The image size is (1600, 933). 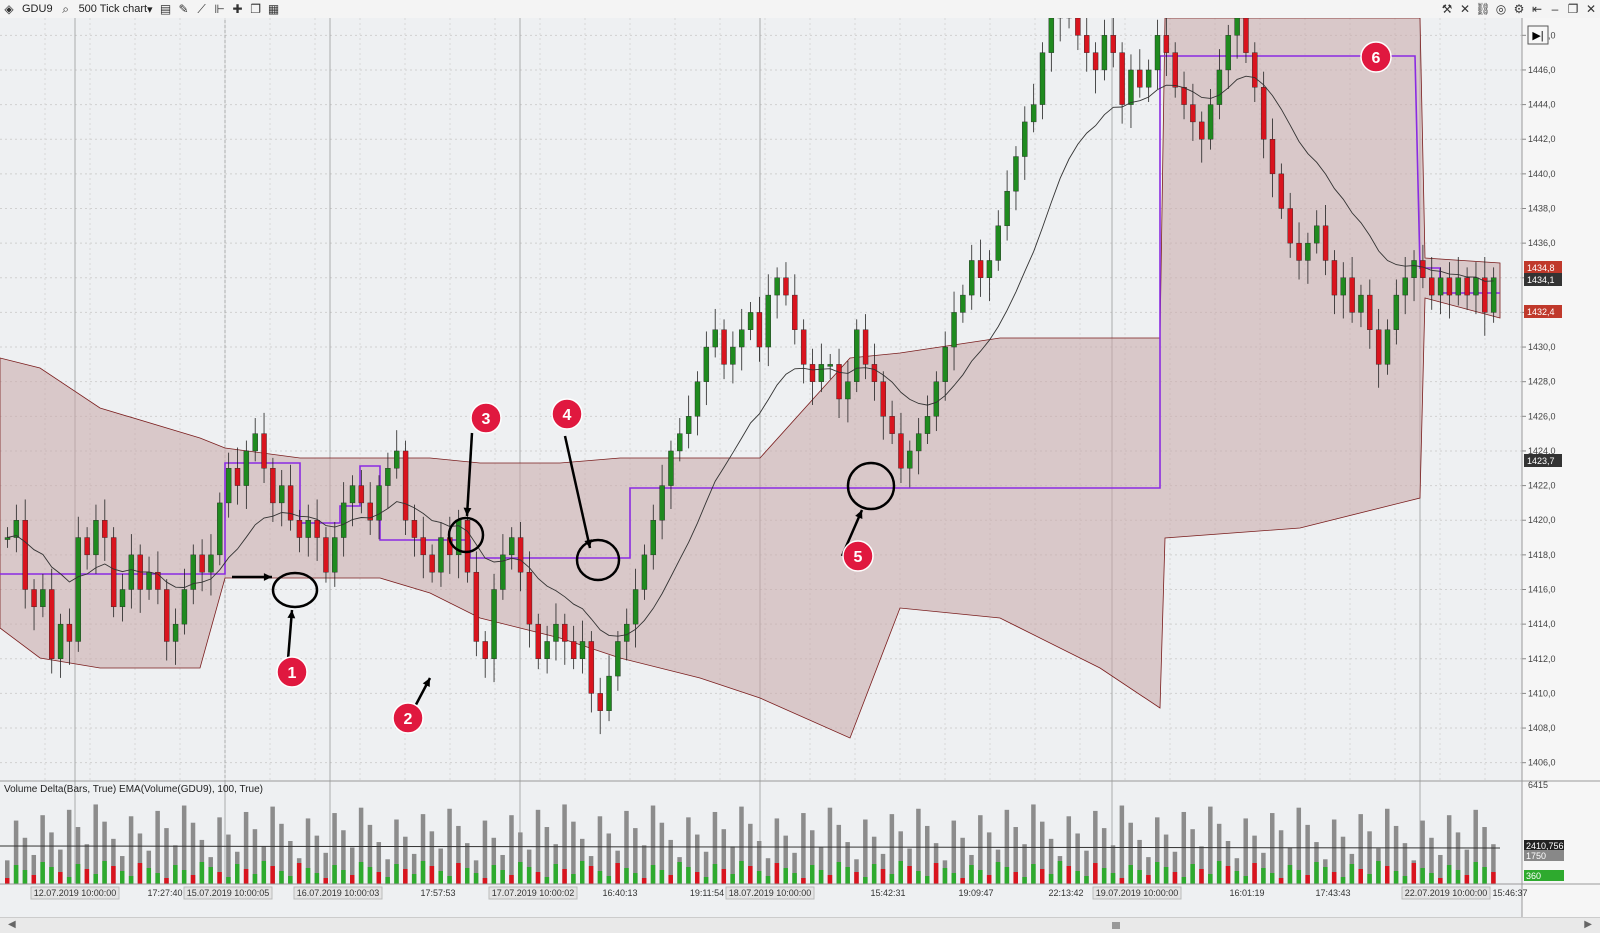 I want to click on axis-background, so click(x=1561, y=468).